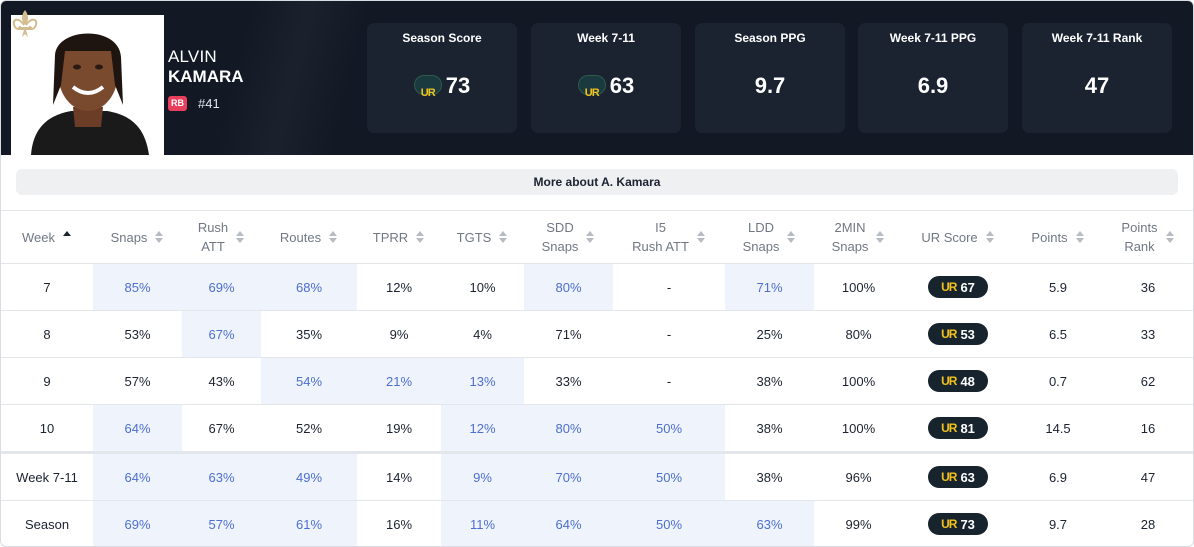 The image size is (1194, 547). Describe the element at coordinates (622, 85) in the screenshot. I see `stat-card-number: 63` at that location.